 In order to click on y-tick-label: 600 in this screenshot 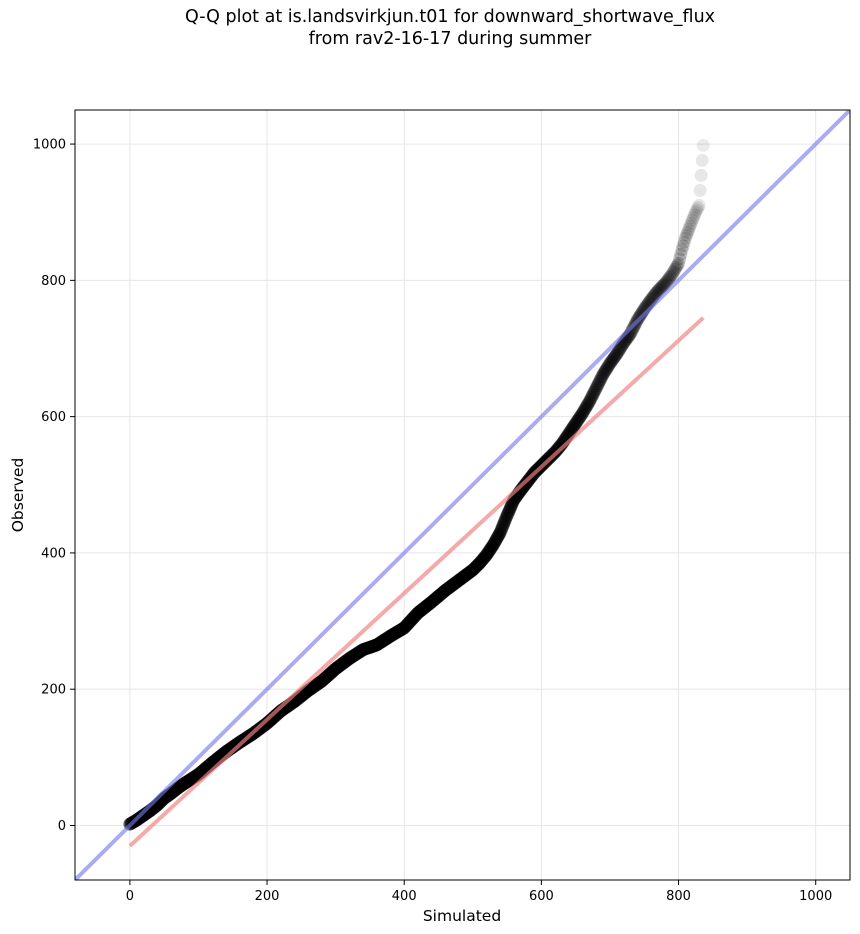, I will do `click(53, 417)`.